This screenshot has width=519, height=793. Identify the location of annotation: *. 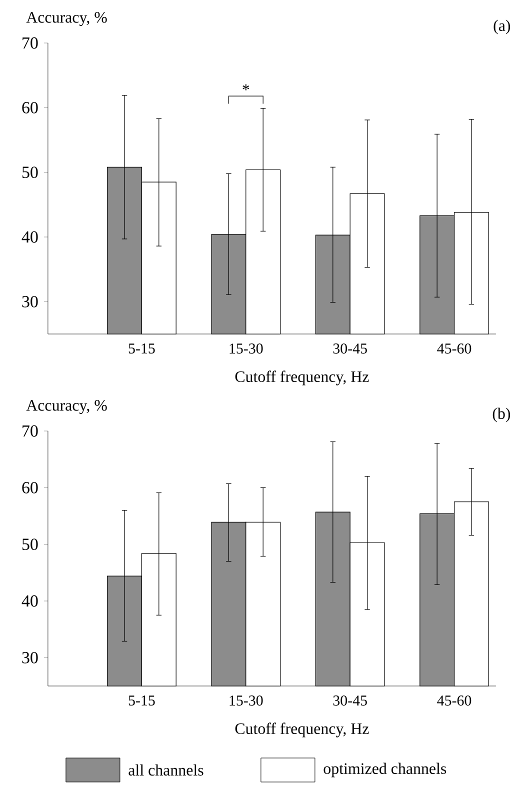
(246, 87).